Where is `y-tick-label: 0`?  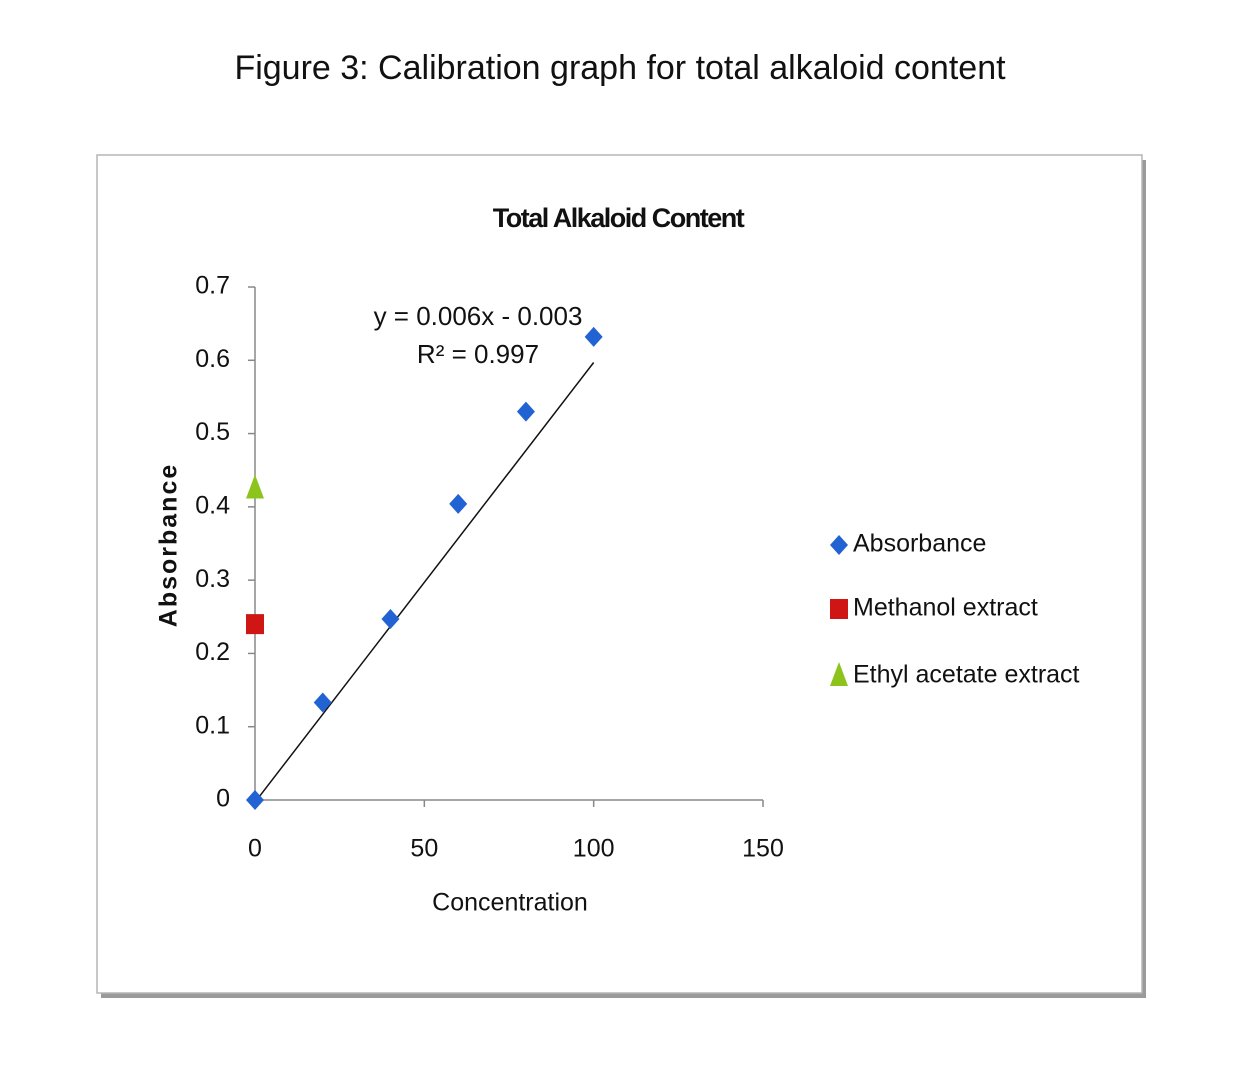 y-tick-label: 0 is located at coordinates (223, 799).